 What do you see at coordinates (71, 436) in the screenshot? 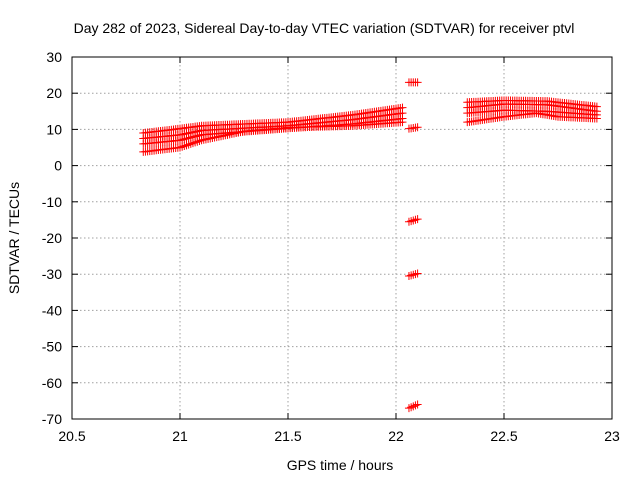
I see `x-tick-label: 20.5` at bounding box center [71, 436].